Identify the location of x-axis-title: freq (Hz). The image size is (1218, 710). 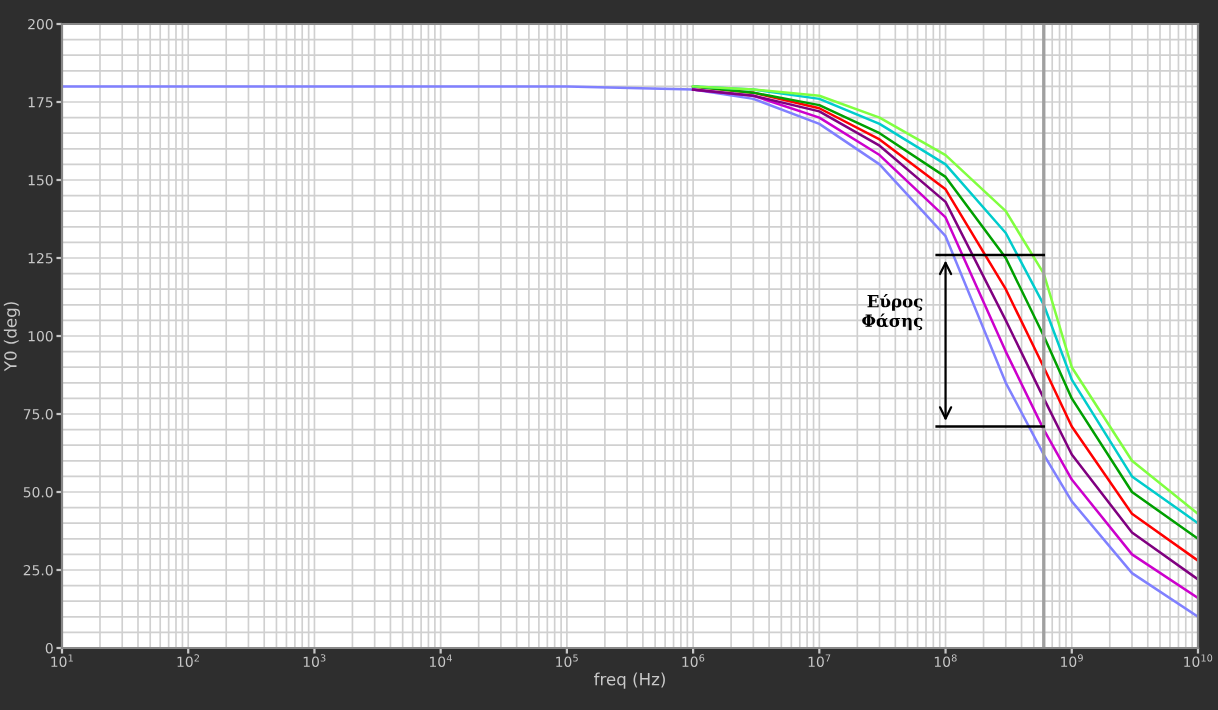
(629, 680).